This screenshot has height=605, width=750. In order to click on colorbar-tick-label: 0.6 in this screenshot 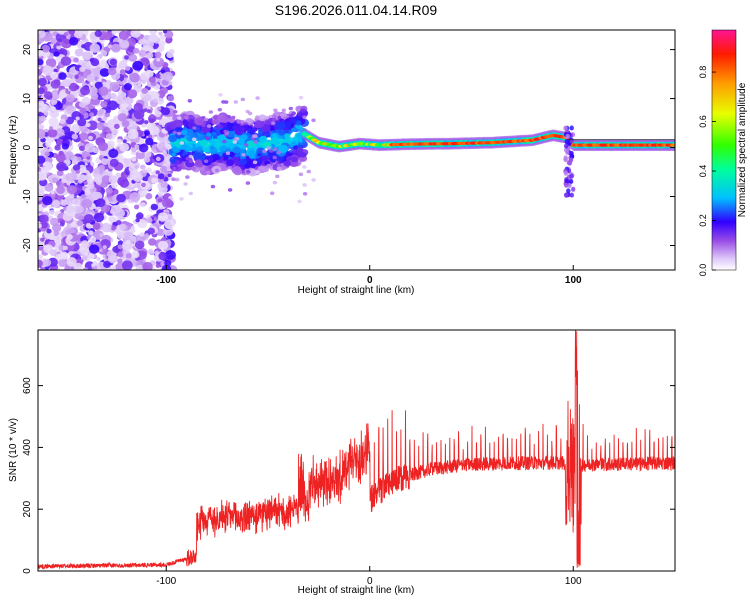, I will do `click(703, 121)`.